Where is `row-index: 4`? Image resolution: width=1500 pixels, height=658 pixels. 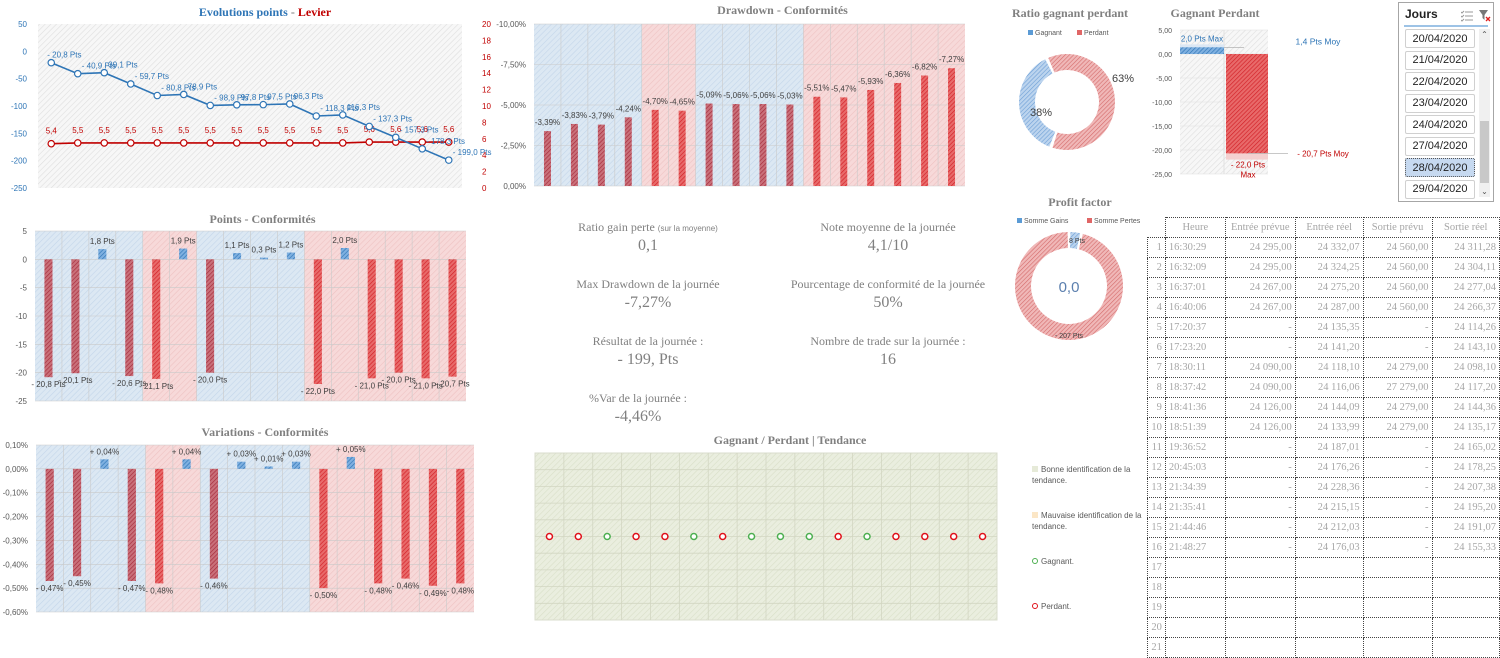
row-index: 4 is located at coordinates (1156, 307).